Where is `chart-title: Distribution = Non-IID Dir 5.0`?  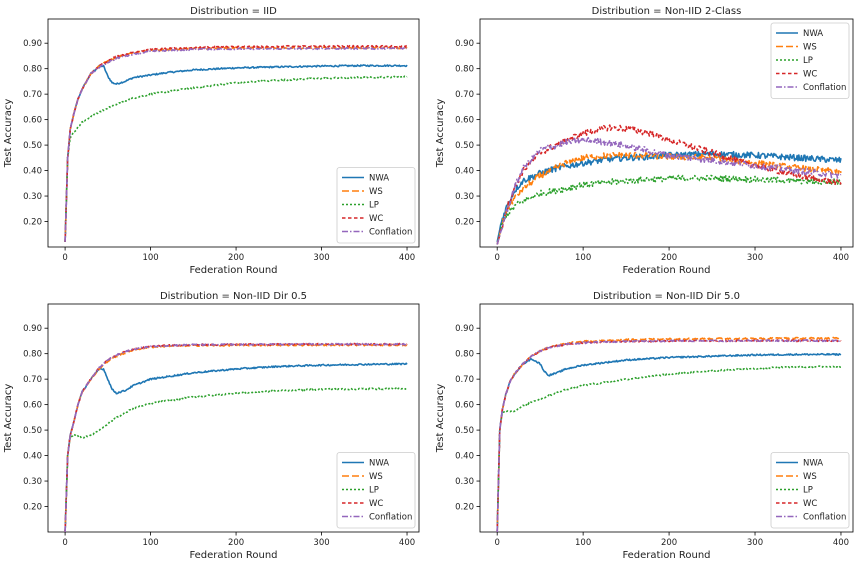
chart-title: Distribution = Non-IID Dir 5.0 is located at coordinates (666, 296).